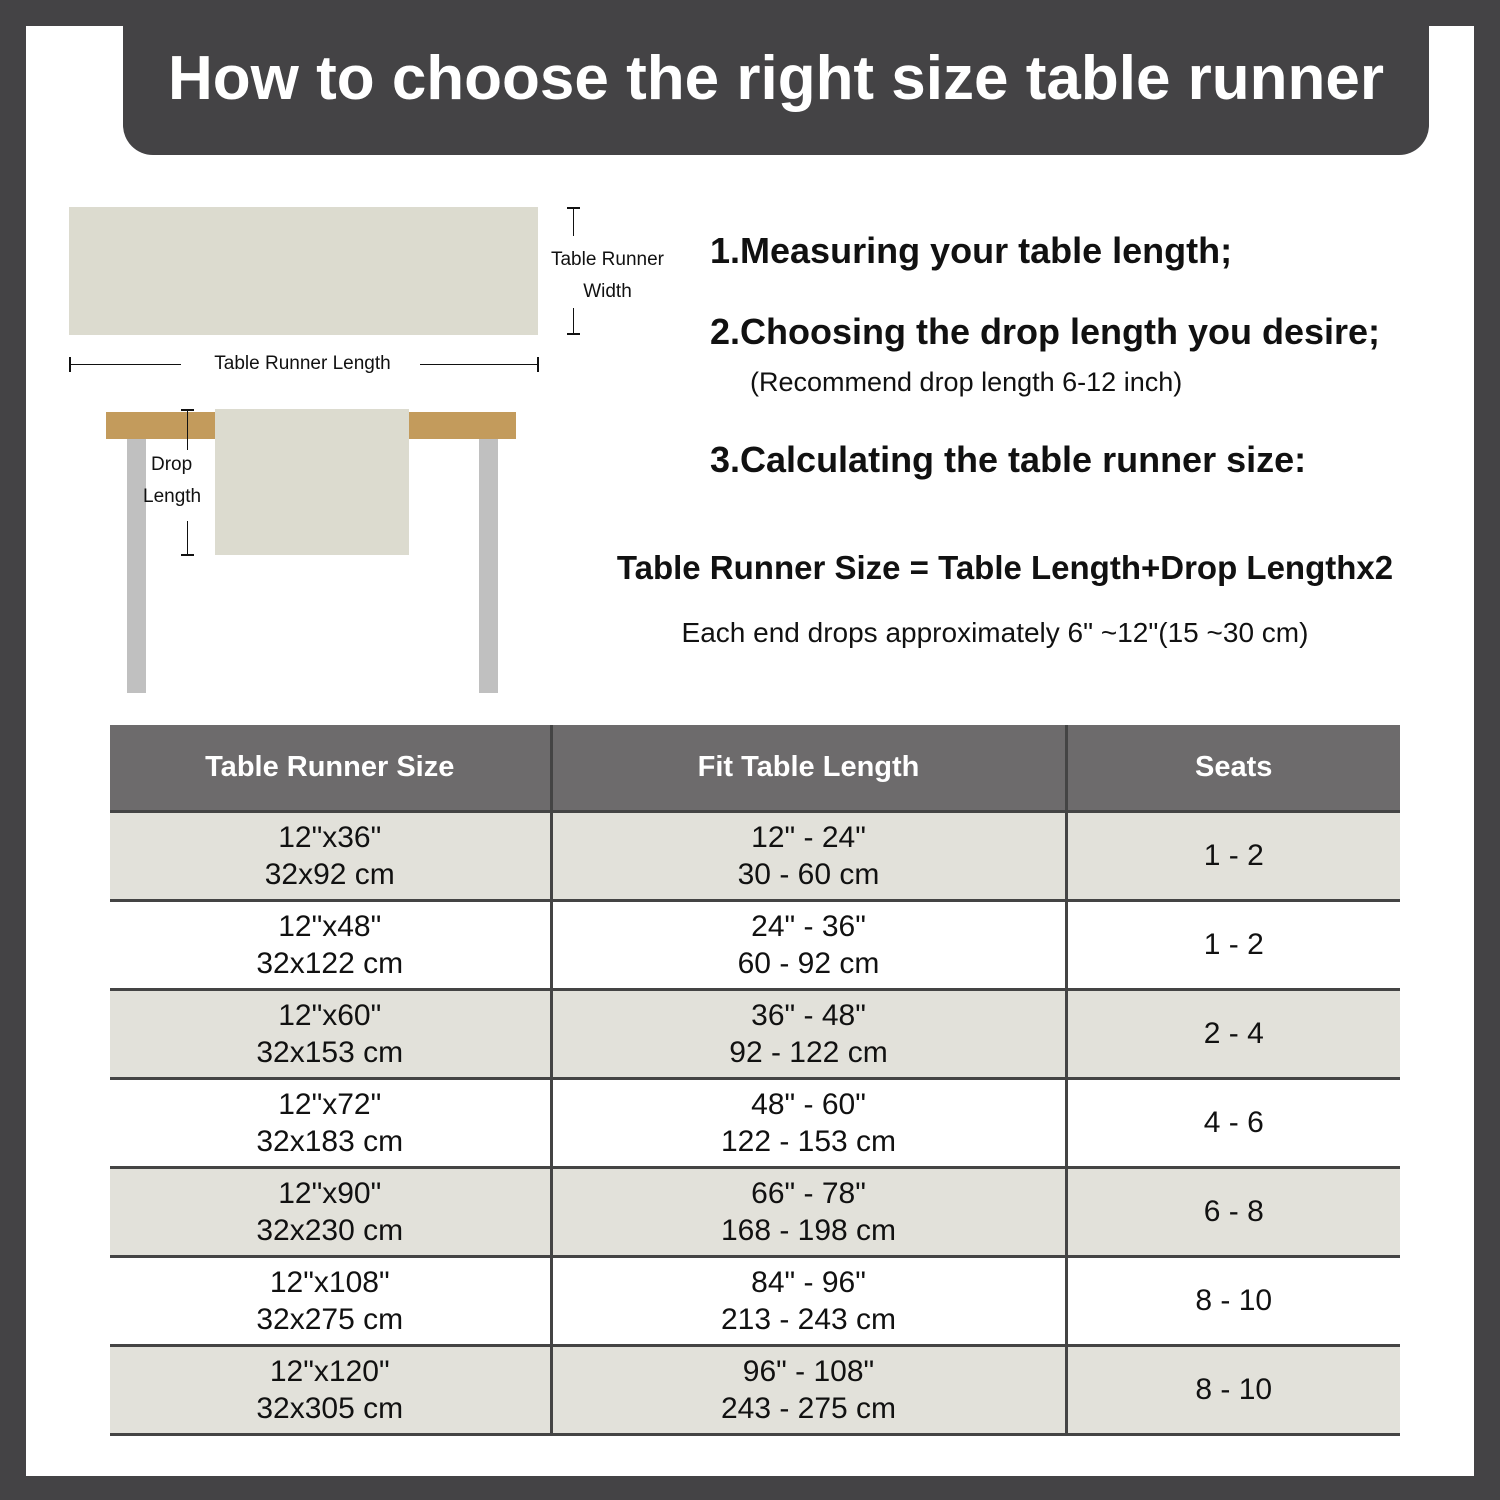  Describe the element at coordinates (330, 1230) in the screenshot. I see `size-cm: 32x230 cm` at that location.